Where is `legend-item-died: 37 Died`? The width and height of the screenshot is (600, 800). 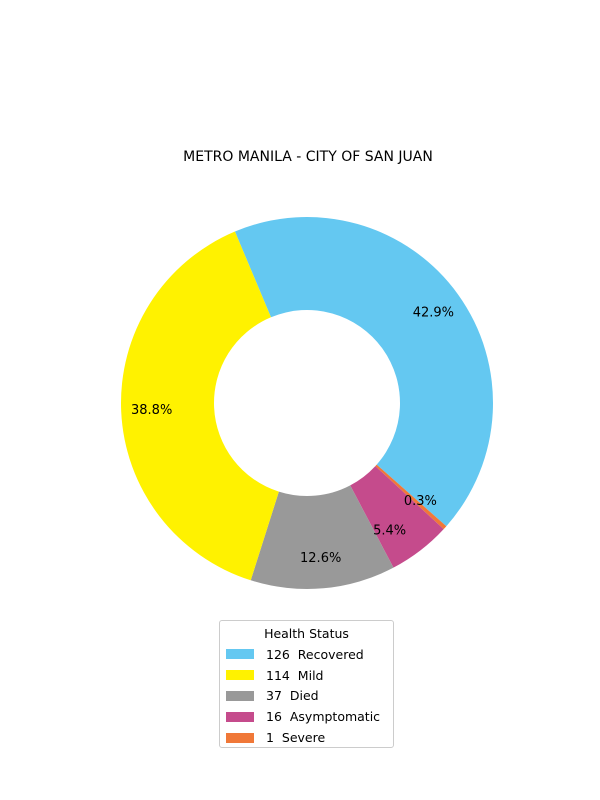
legend-item-died: 37 Died is located at coordinates (306, 696).